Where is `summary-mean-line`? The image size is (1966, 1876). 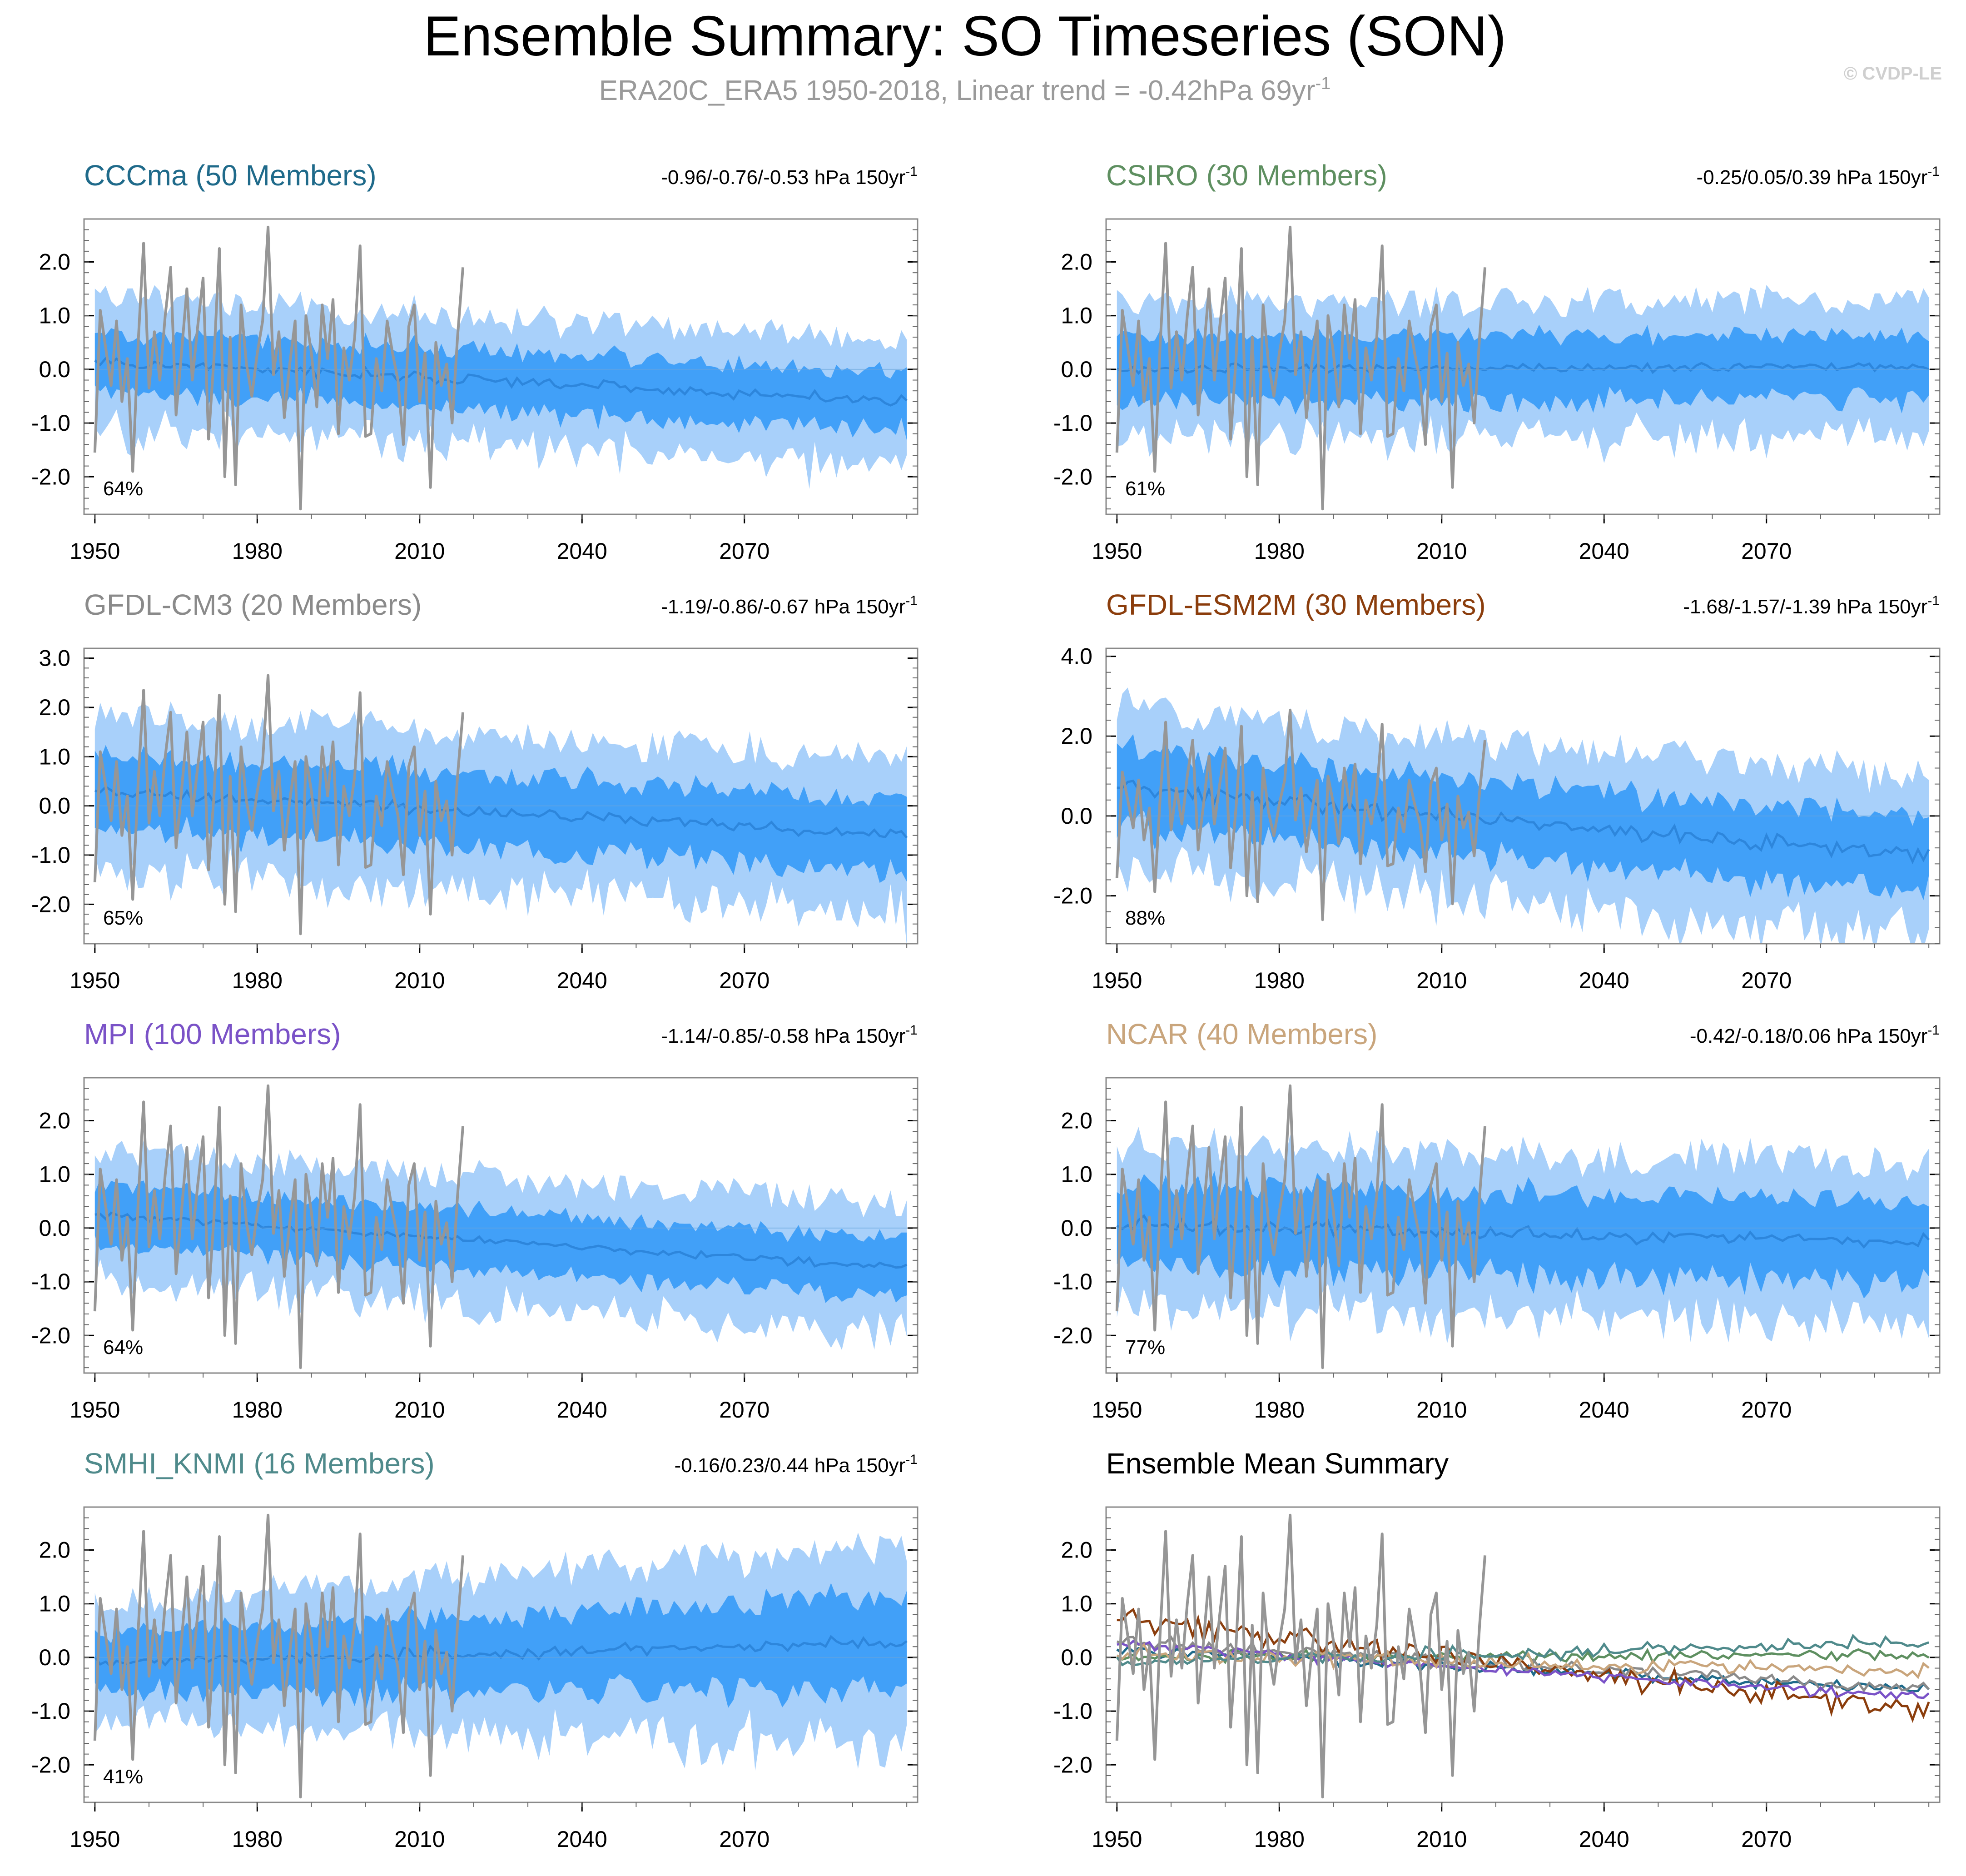 summary-mean-line is located at coordinates (1523, 1665).